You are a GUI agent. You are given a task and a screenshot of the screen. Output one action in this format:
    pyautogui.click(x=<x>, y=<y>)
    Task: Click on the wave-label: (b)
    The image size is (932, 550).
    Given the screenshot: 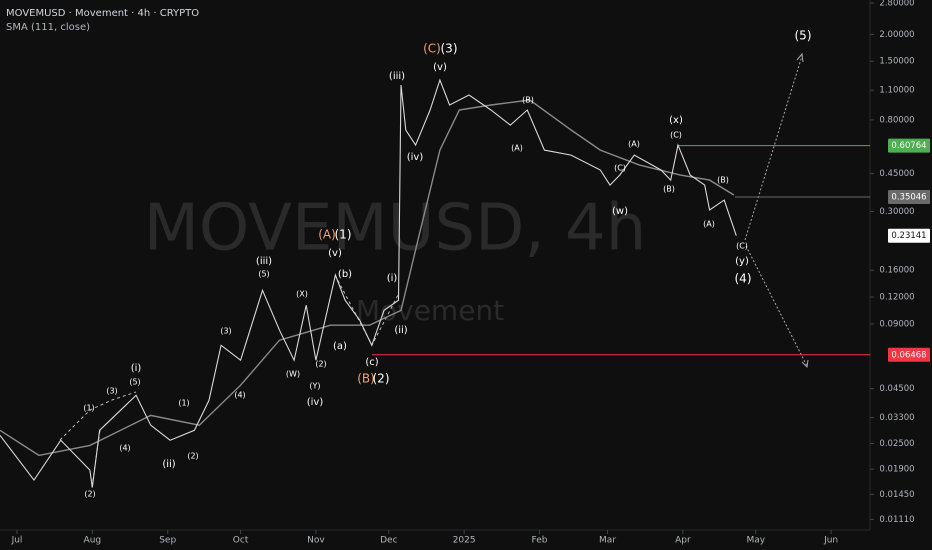 What is the action you would take?
    pyautogui.click(x=345, y=274)
    